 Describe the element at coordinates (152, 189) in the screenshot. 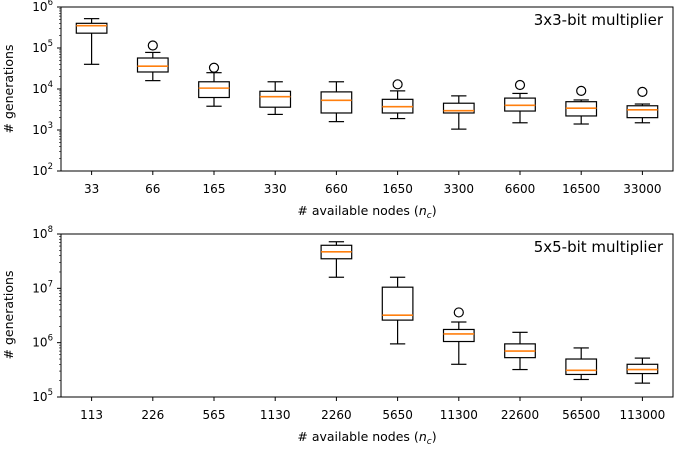

I see `x-tick-label-3x3-1: 66` at that location.